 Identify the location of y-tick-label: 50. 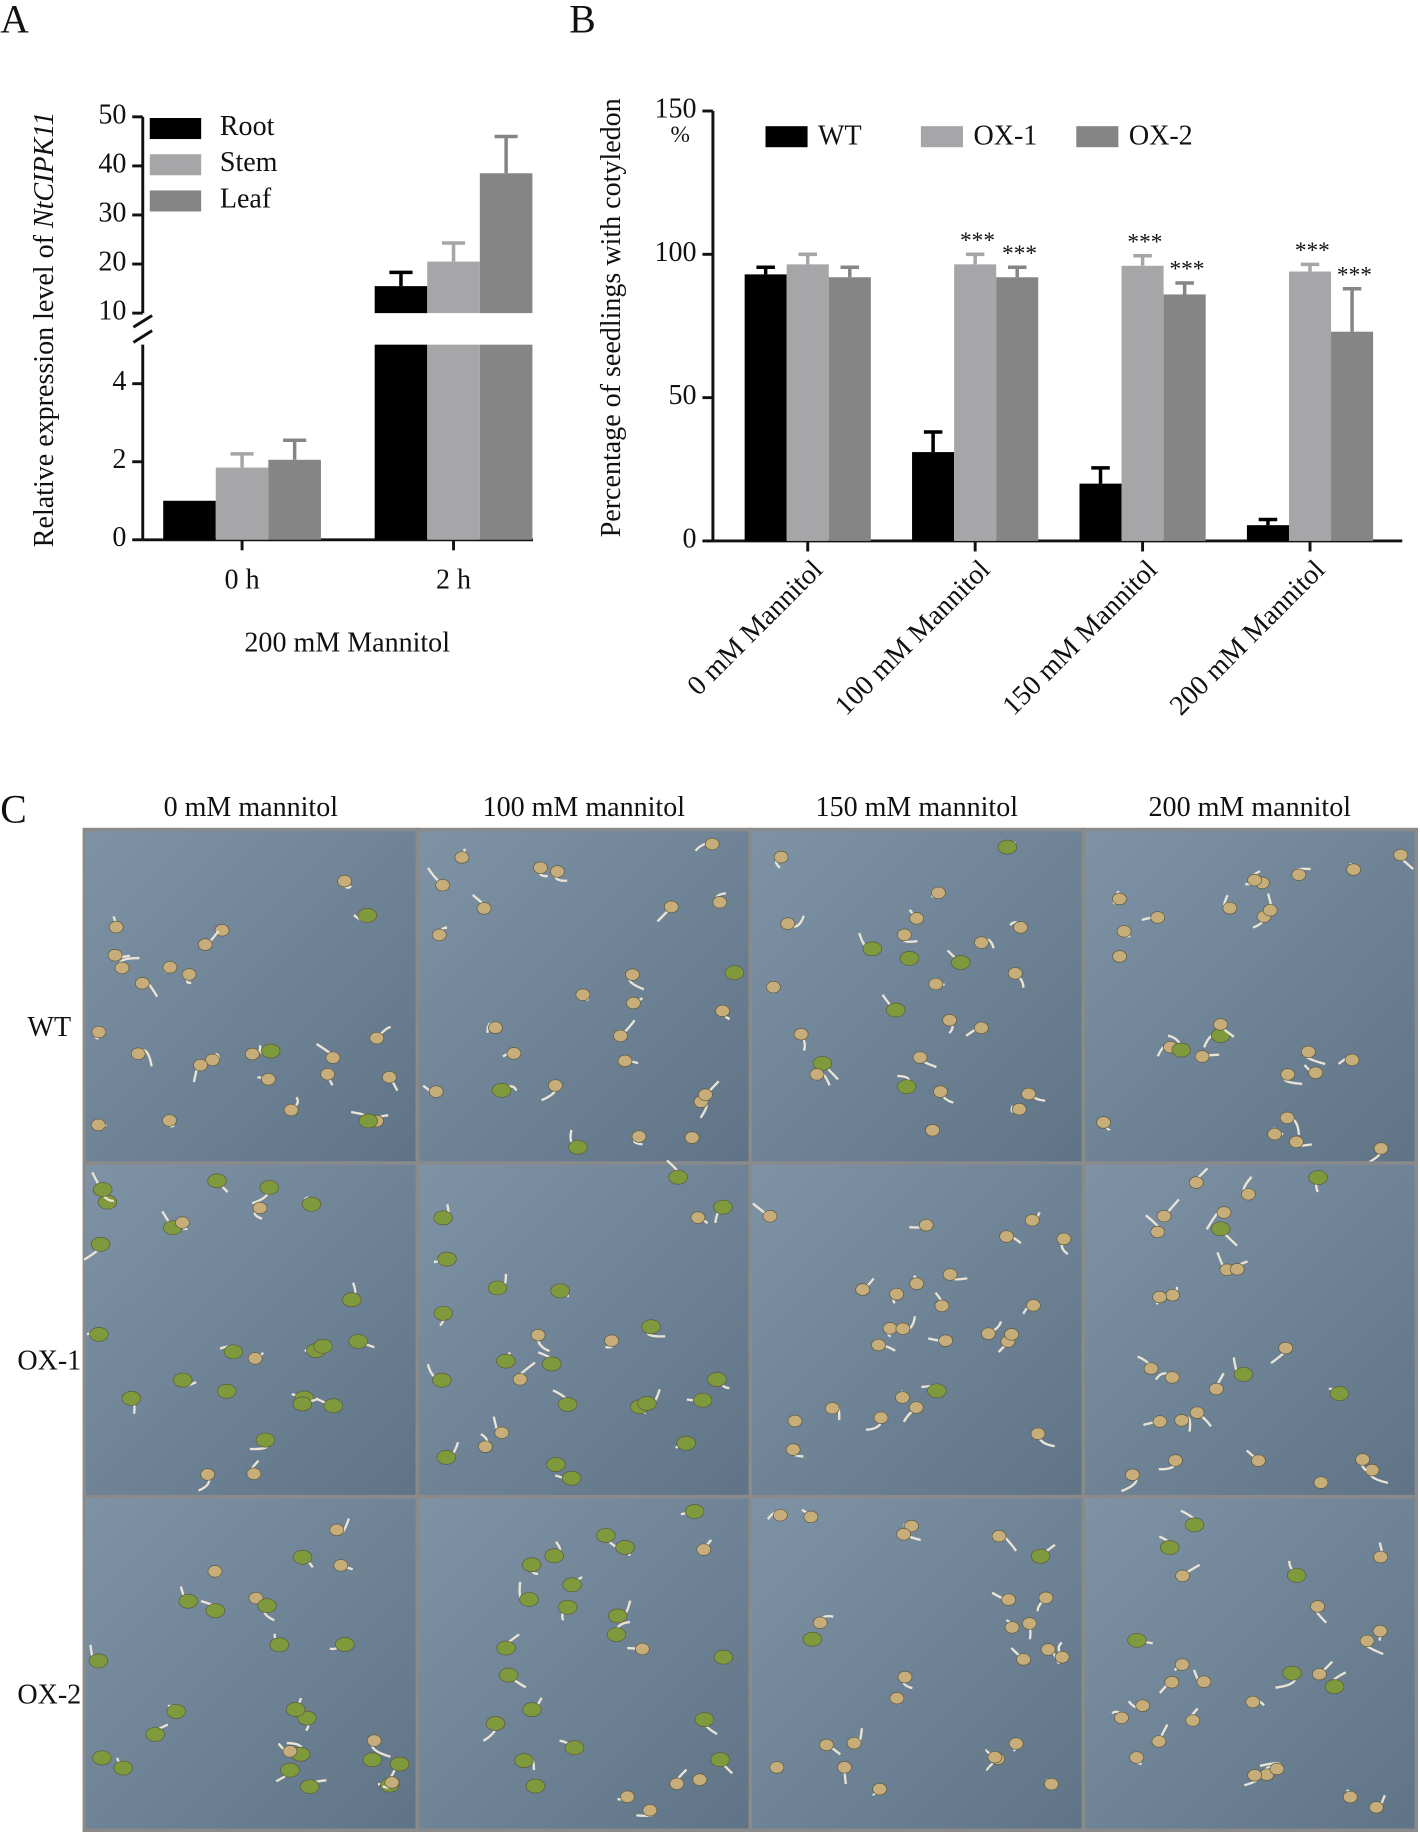
(112, 114).